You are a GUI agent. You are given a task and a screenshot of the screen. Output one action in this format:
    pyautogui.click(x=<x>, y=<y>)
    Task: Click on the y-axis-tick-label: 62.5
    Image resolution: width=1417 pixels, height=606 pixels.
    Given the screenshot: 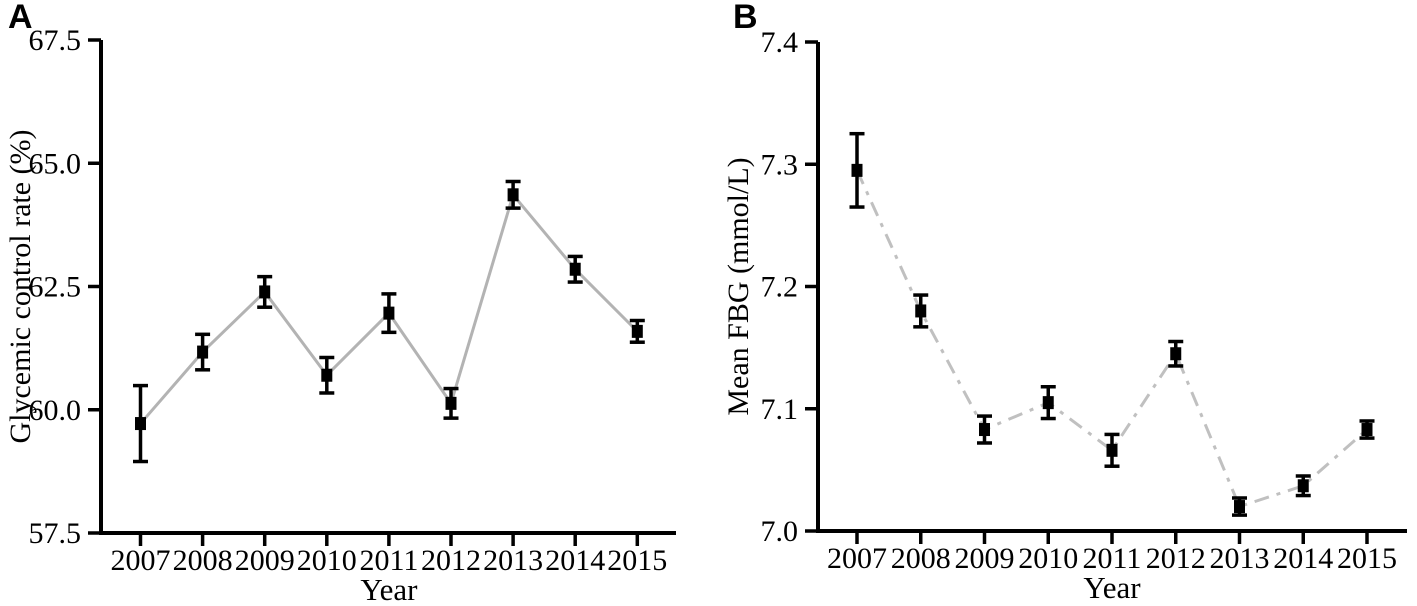 What is the action you would take?
    pyautogui.click(x=55, y=287)
    